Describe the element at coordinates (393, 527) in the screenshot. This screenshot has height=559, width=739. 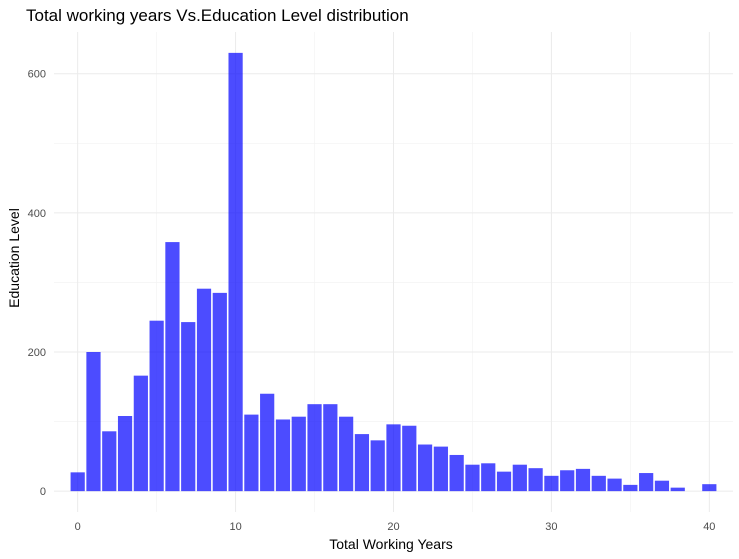
I see `x-tick-label: 20` at that location.